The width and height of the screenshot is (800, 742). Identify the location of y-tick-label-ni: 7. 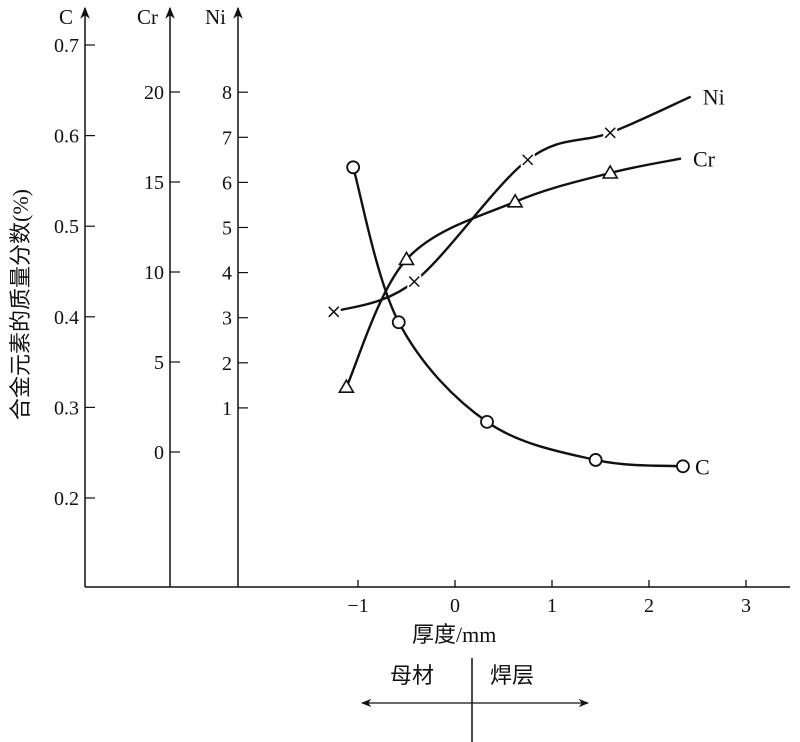
(227, 138).